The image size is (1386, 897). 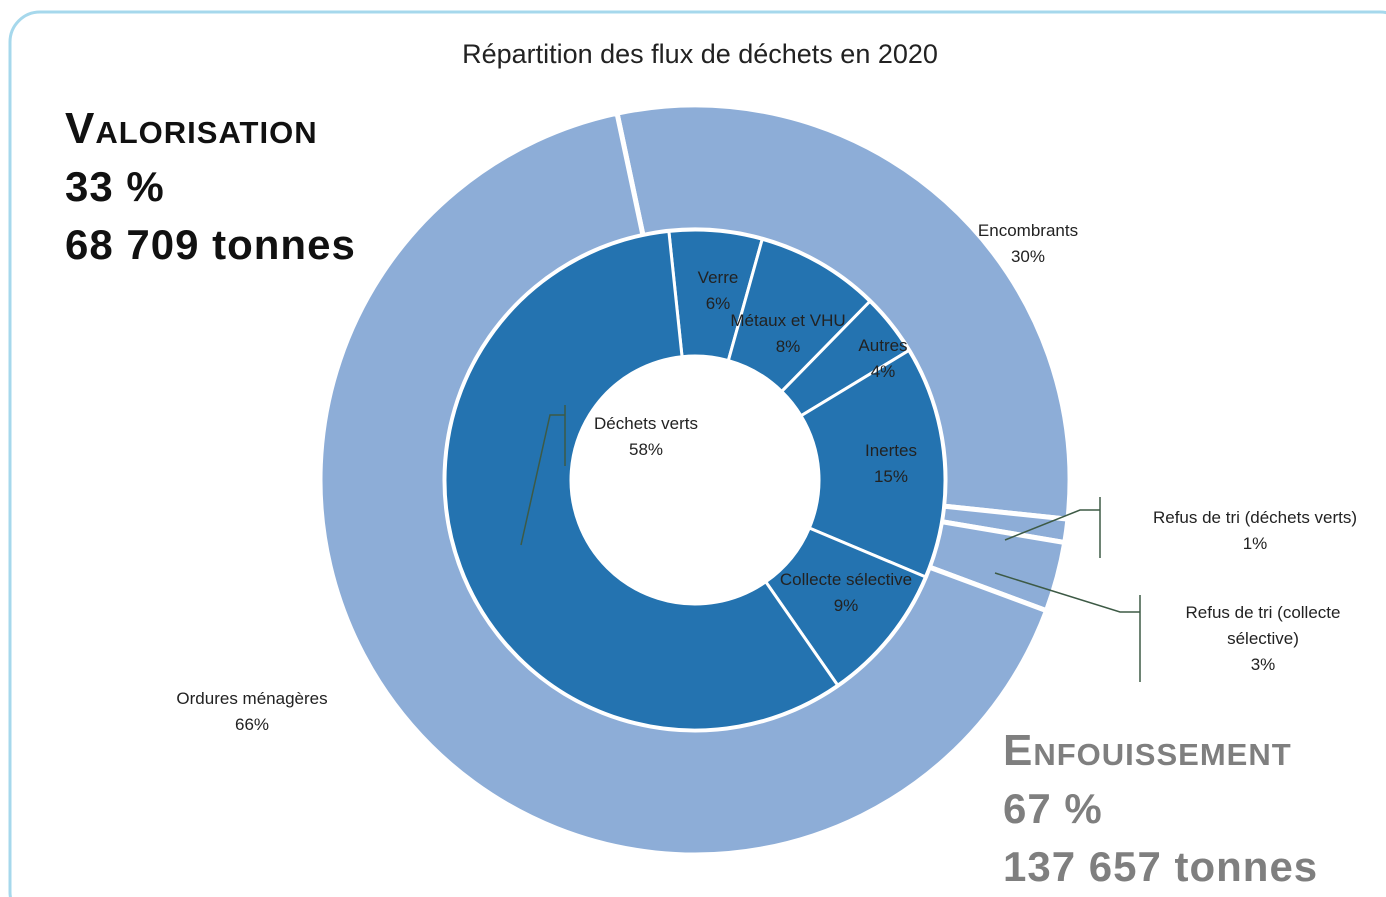 I want to click on label-text: 8%, so click(x=788, y=346).